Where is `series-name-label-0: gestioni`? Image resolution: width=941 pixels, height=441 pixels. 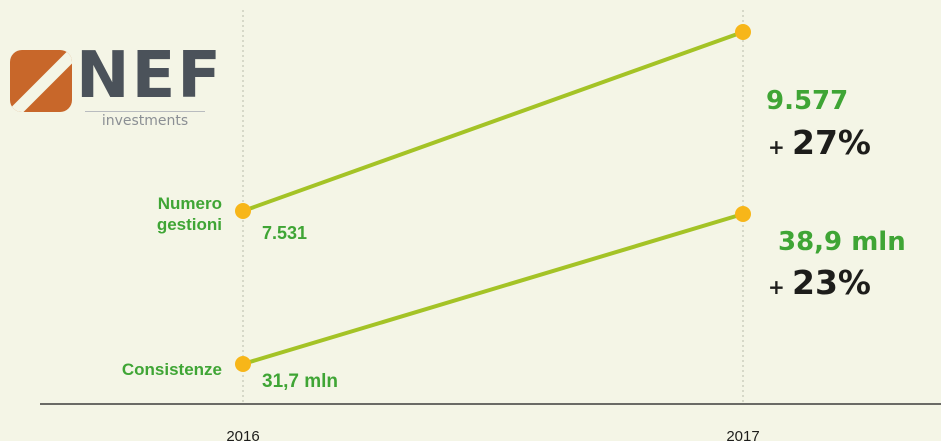
series-name-label-0: gestioni is located at coordinates (189, 224).